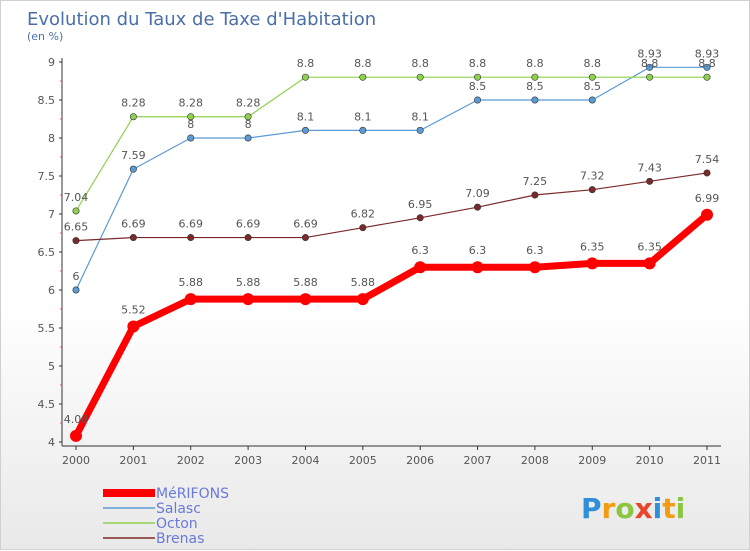 This screenshot has width=750, height=551. Describe the element at coordinates (248, 460) in the screenshot. I see `x-tick-label: 2003` at that location.